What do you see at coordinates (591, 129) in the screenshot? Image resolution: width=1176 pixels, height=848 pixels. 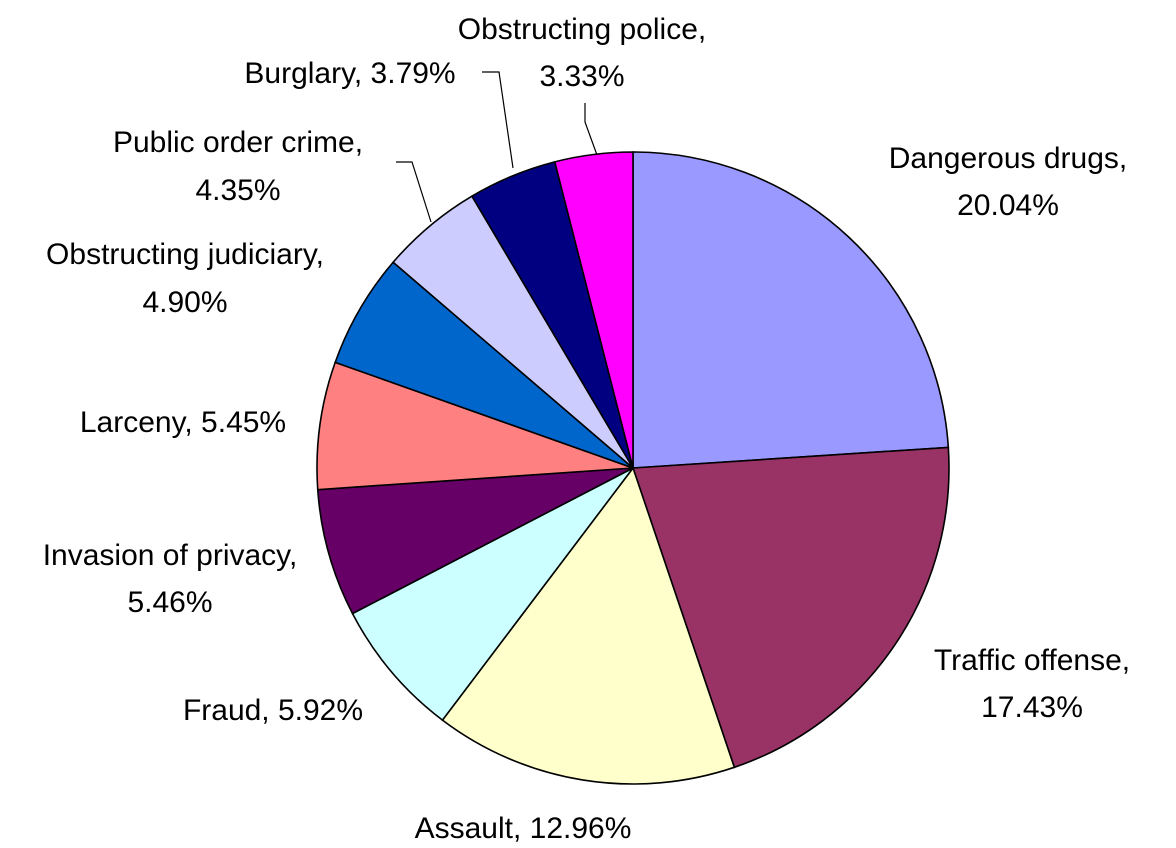 I see `leader-line-obstructing-police` at bounding box center [591, 129].